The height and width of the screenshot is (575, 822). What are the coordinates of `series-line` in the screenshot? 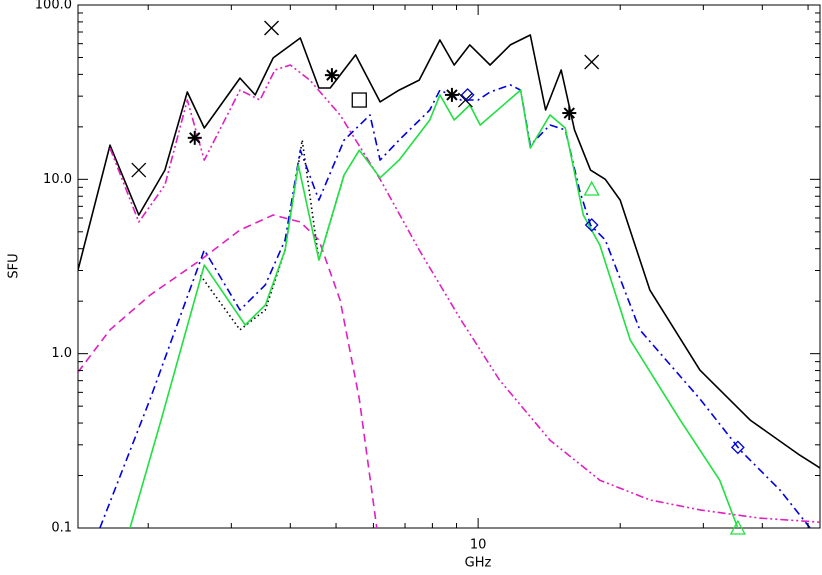 It's located at (272, 235).